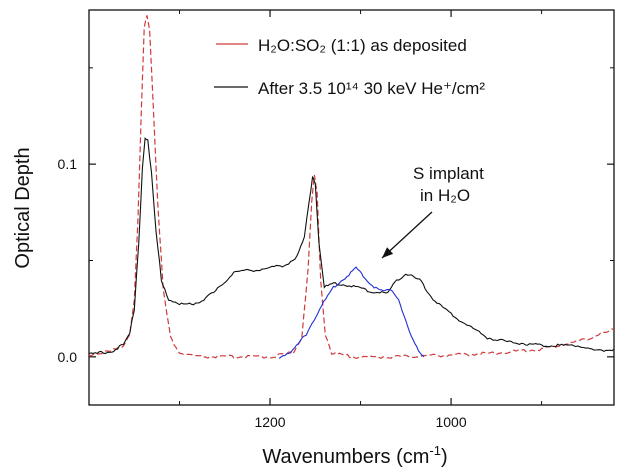  Describe the element at coordinates (23, 207) in the screenshot. I see `y-axis-label: Optical Depth` at that location.